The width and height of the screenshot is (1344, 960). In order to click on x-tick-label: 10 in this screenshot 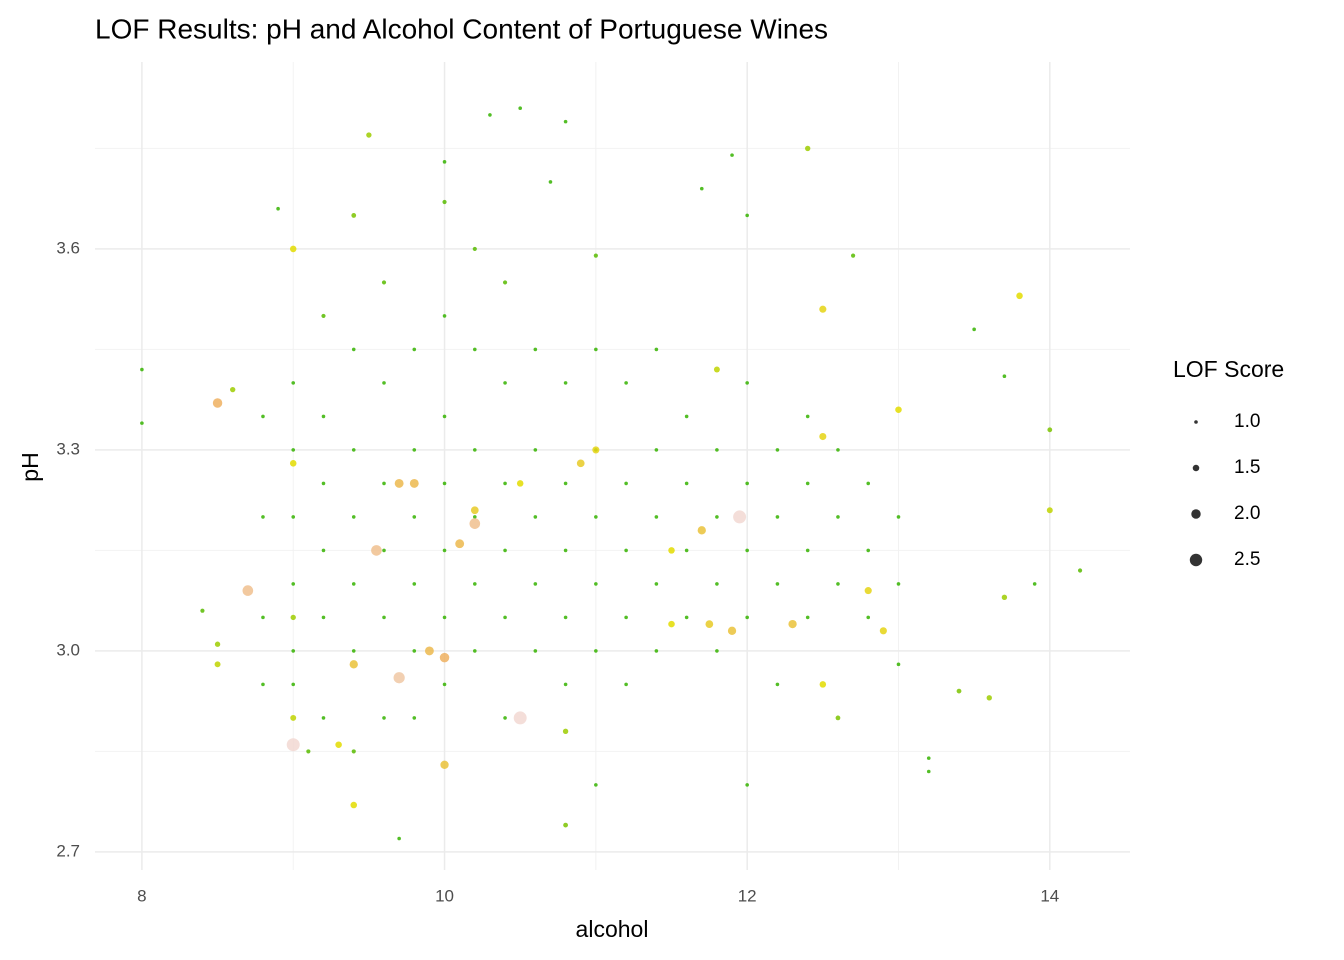, I will do `click(444, 895)`.